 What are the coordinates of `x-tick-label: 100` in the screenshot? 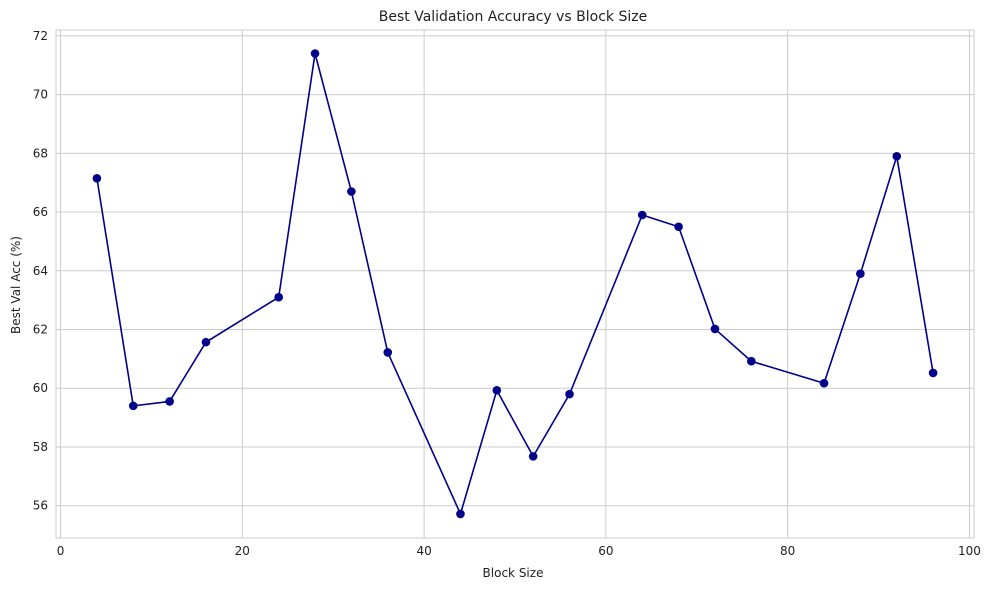 It's located at (969, 551).